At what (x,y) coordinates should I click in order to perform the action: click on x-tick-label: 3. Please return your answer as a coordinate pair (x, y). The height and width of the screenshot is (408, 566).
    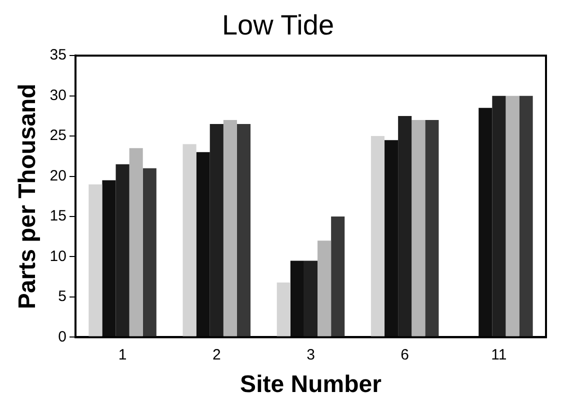
    Looking at the image, I should click on (310, 355).